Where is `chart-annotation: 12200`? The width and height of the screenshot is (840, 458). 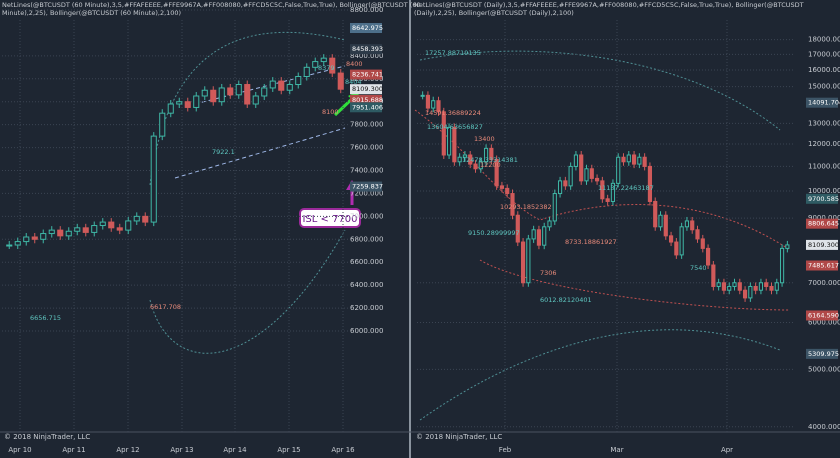
chart-annotation: 12200 is located at coordinates (490, 165).